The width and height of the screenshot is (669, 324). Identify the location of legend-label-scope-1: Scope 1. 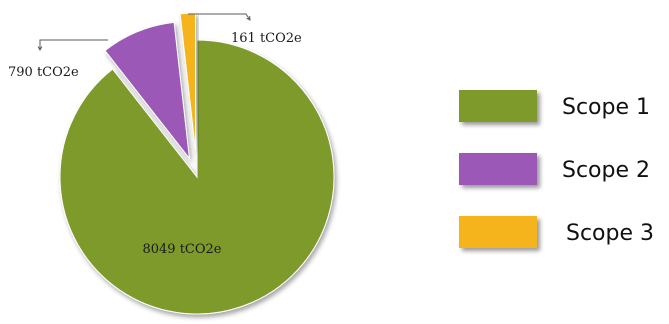
(606, 107).